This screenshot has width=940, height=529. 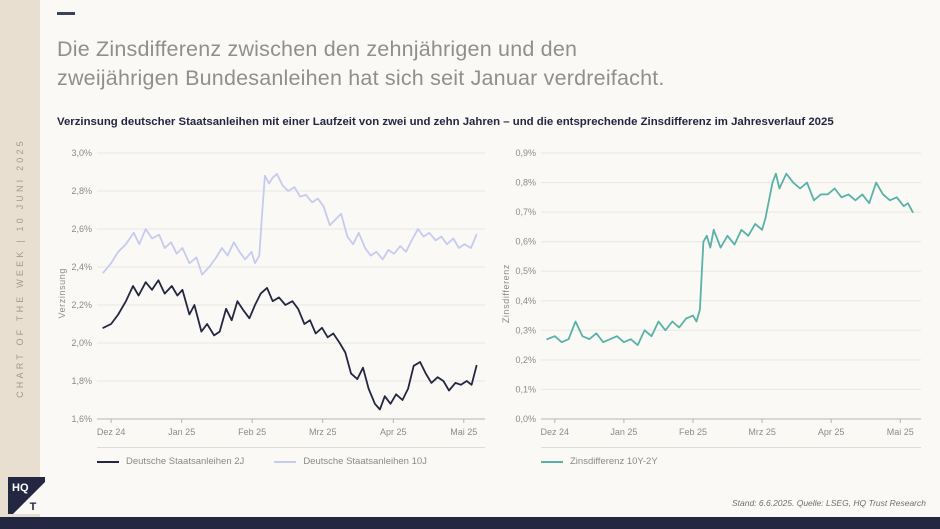 I want to click on legend-item: Deutsche Staatsanleihen 10J, so click(x=350, y=461).